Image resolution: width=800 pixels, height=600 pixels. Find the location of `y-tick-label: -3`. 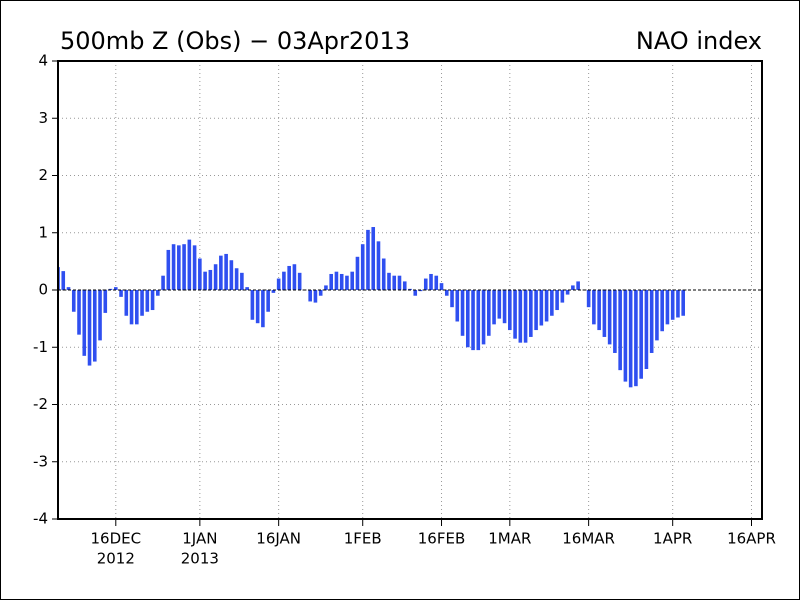

y-tick-label: -3 is located at coordinates (40, 461).